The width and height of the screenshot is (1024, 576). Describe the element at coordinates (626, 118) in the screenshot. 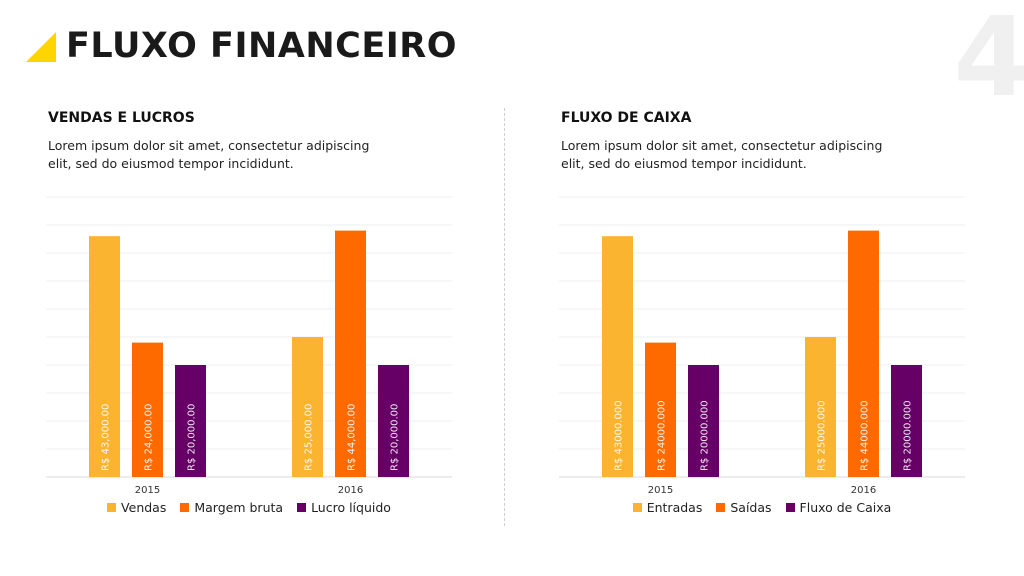

I see `panel-title: FLUXO DE CAIXA` at that location.